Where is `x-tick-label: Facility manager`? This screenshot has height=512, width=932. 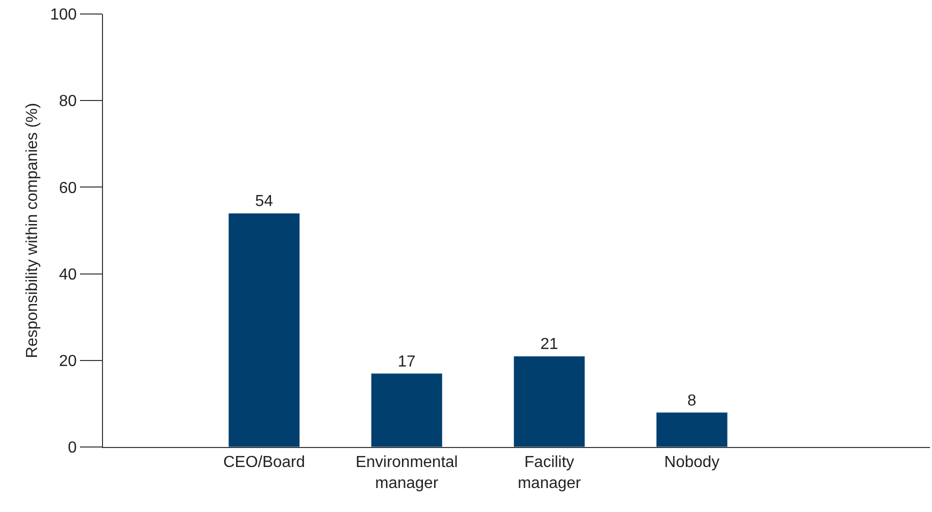
x-tick-label: Facility manager is located at coordinates (550, 473).